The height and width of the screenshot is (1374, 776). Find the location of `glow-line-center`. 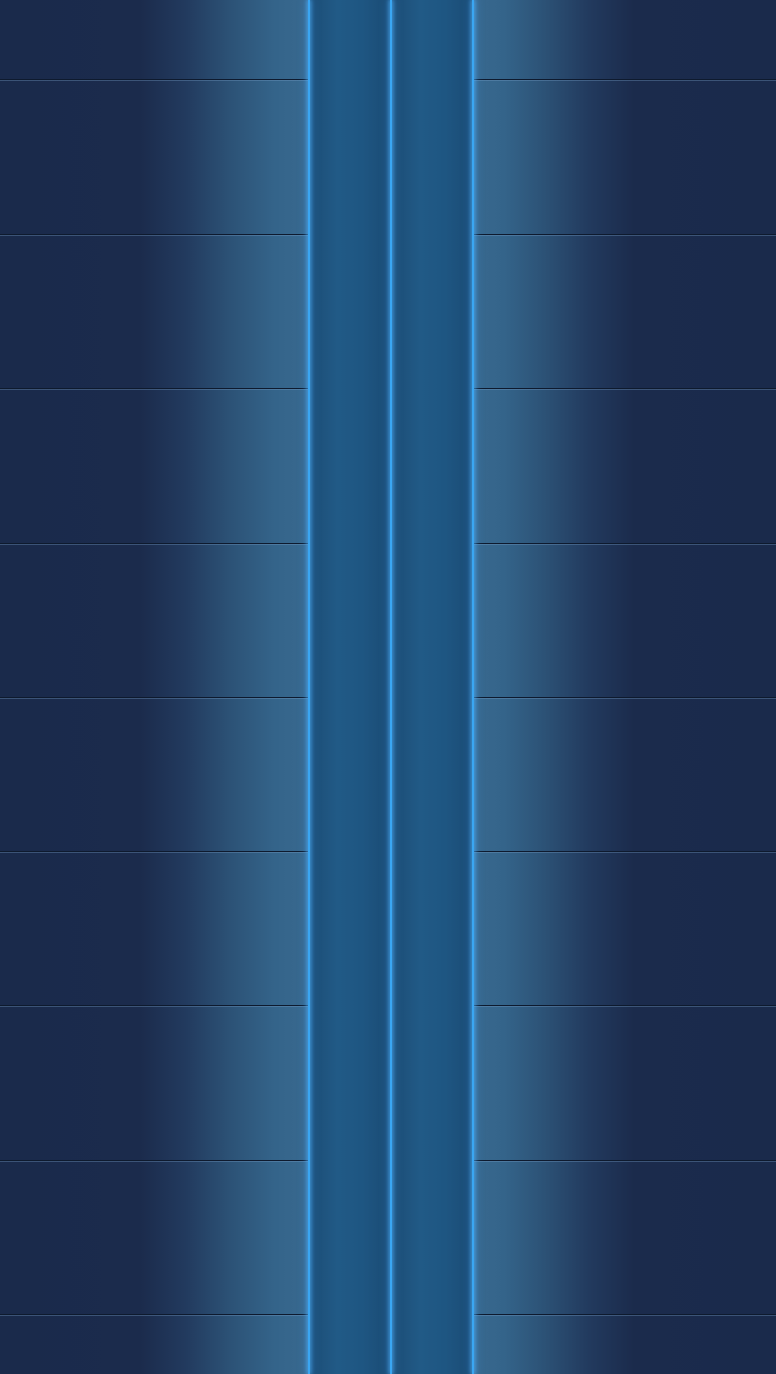

glow-line-center is located at coordinates (391, 687).